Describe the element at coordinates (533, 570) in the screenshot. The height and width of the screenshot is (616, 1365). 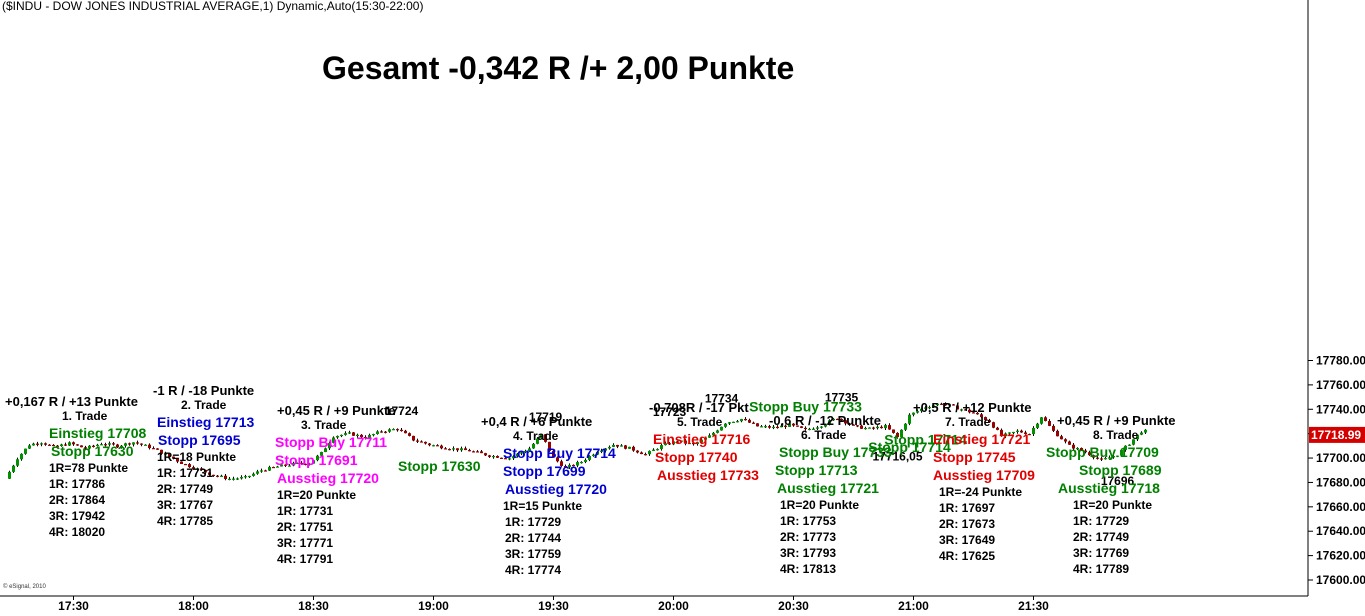
I see `trade-4-line: 4R: 17774` at that location.